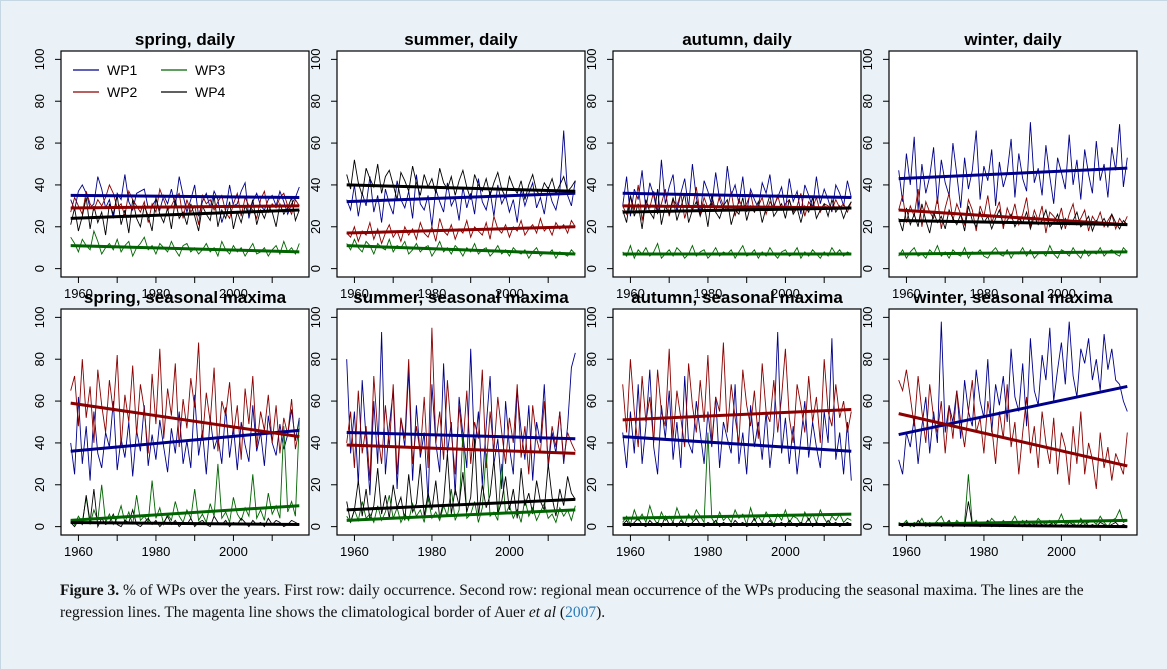 This screenshot has height=670, width=1168. What do you see at coordinates (149, 81) in the screenshot?
I see `legend: WP1 WP2 WP3 WP4` at bounding box center [149, 81].